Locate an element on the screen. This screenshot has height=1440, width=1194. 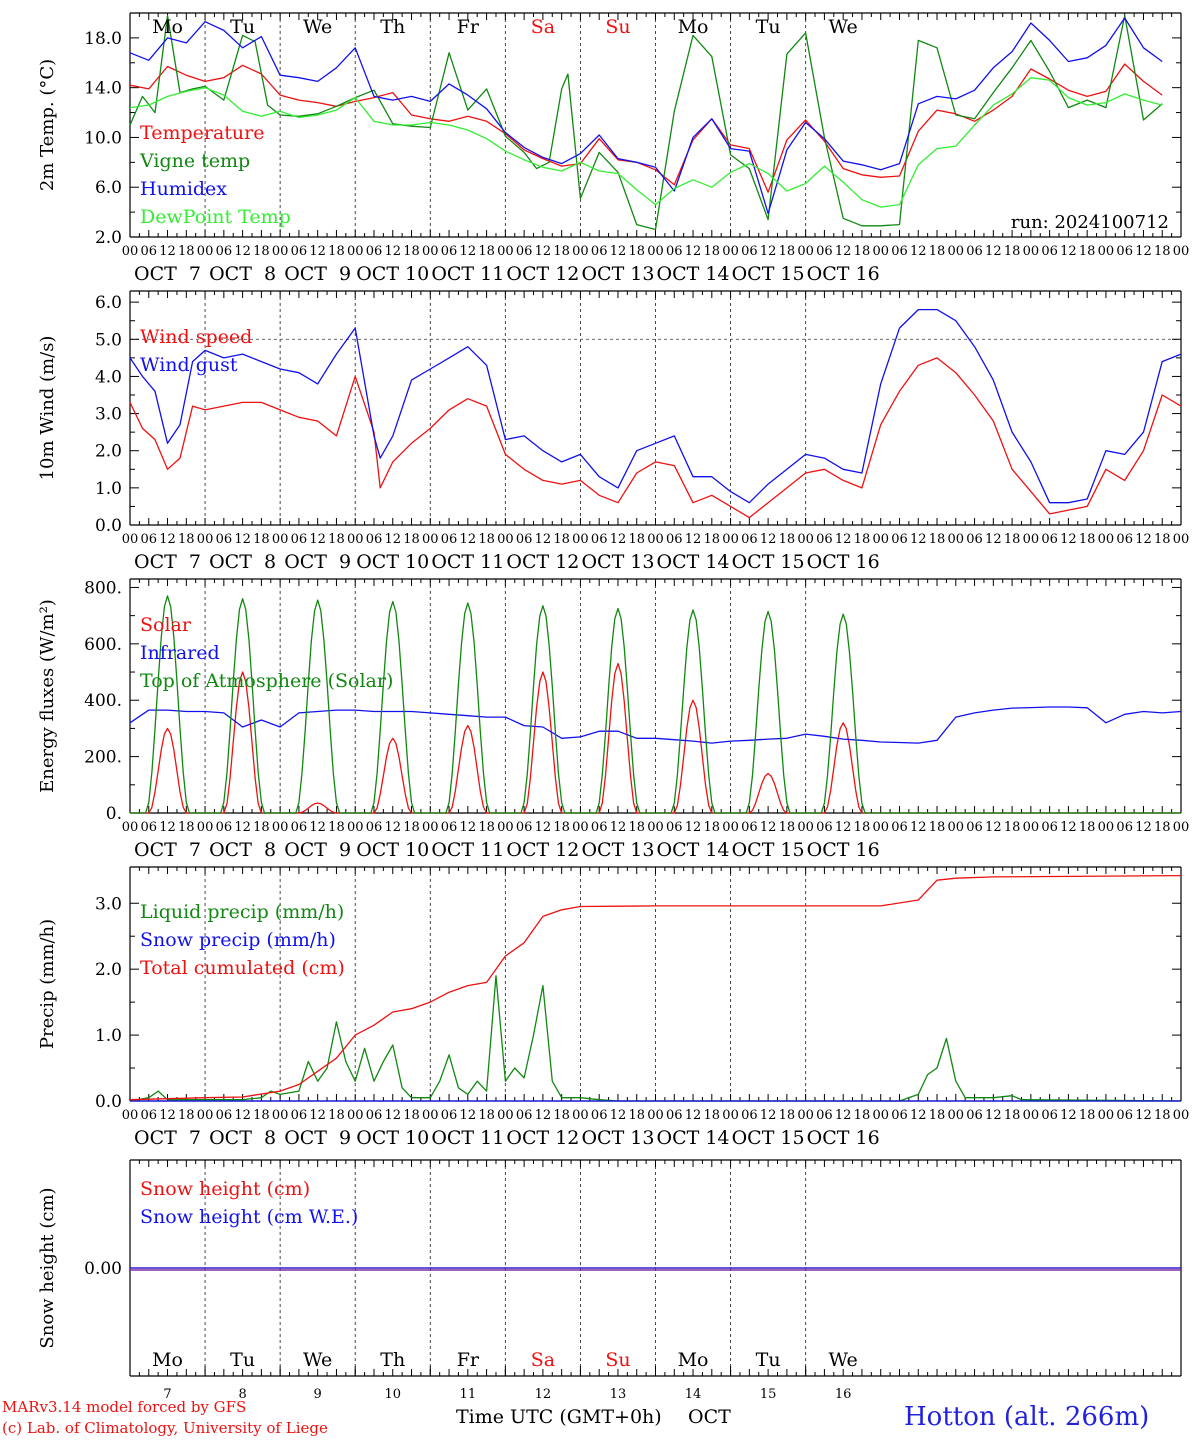
date-label: OCT 9 is located at coordinates (317, 562).